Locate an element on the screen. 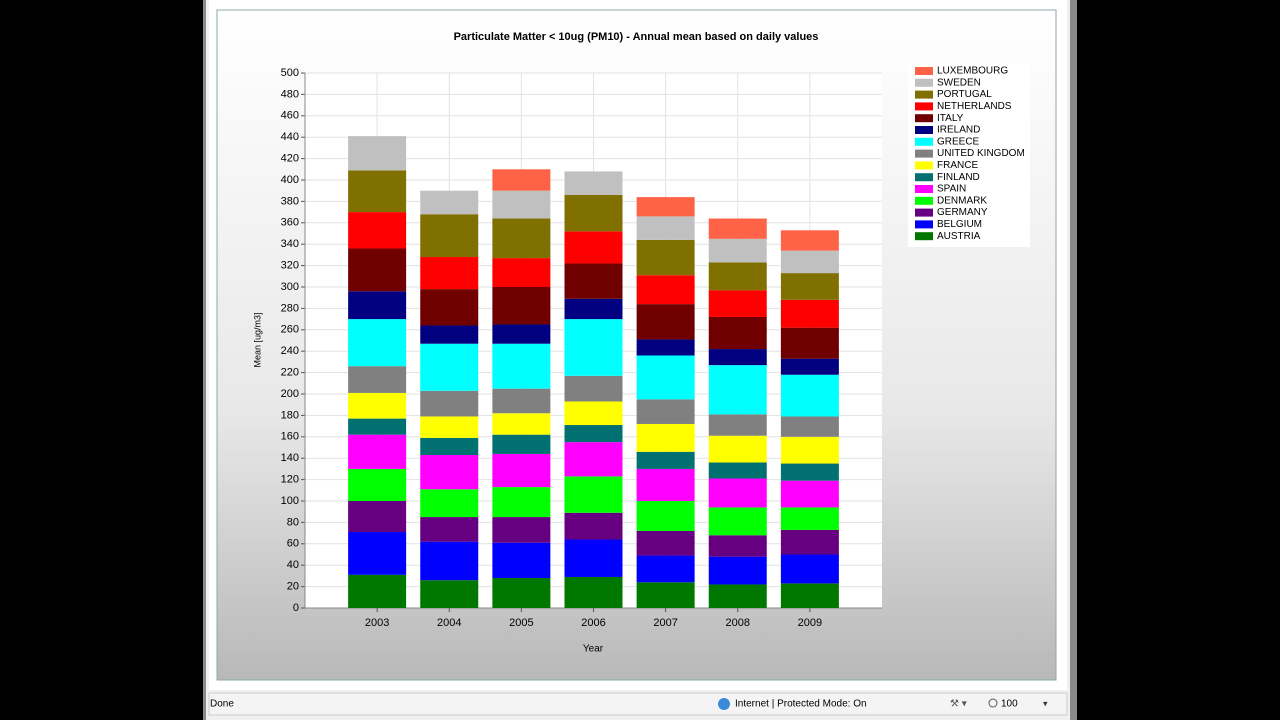  legend-label: SWEDEN is located at coordinates (959, 82).